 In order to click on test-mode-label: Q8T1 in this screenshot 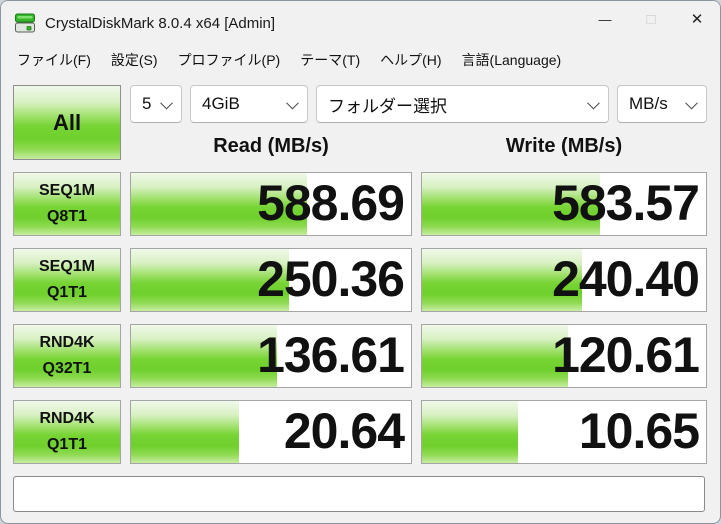, I will do `click(66, 216)`.